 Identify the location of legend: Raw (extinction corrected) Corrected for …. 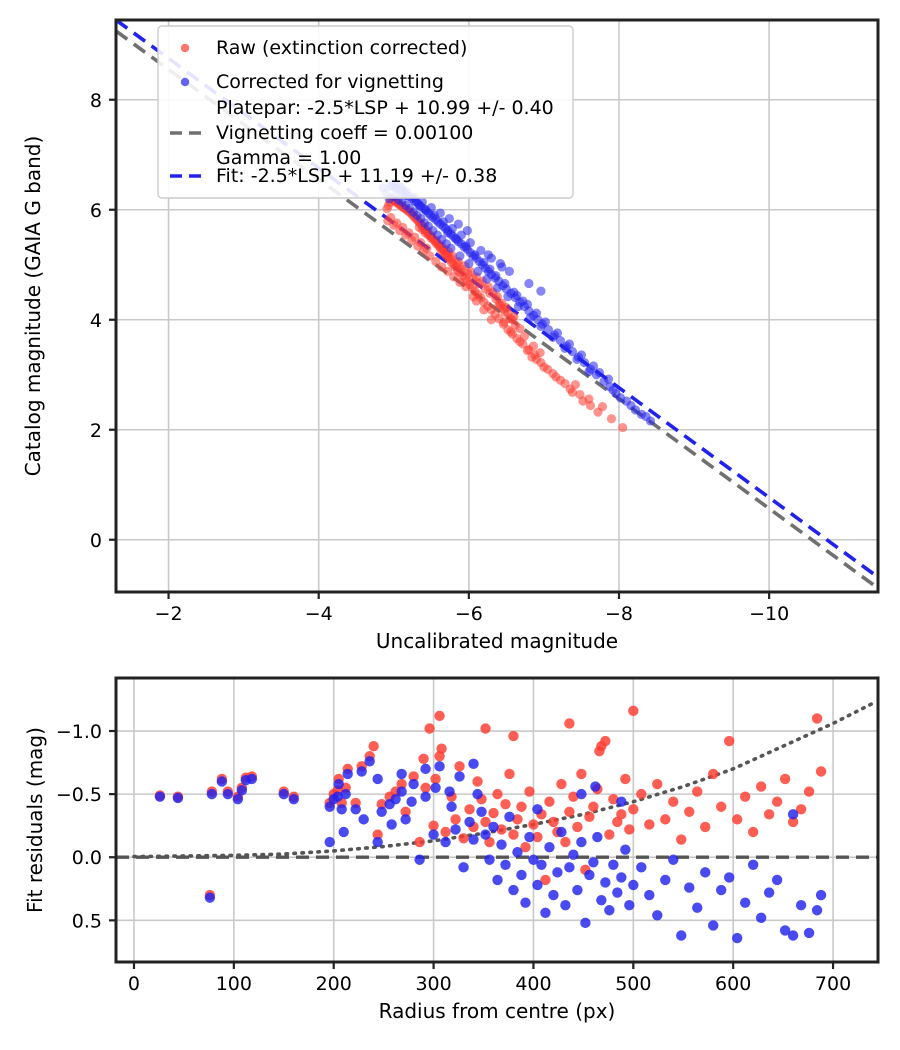
(365, 112).